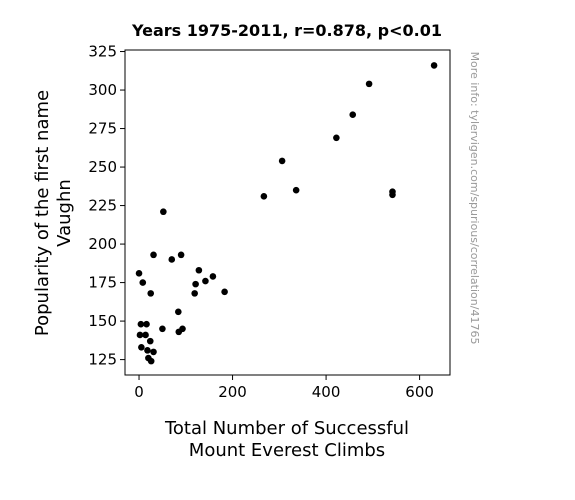 The image size is (575, 500). What do you see at coordinates (286, 30) in the screenshot?
I see `chart-title: Years 1975-2011, r=0.878, p<0.01` at bounding box center [286, 30].